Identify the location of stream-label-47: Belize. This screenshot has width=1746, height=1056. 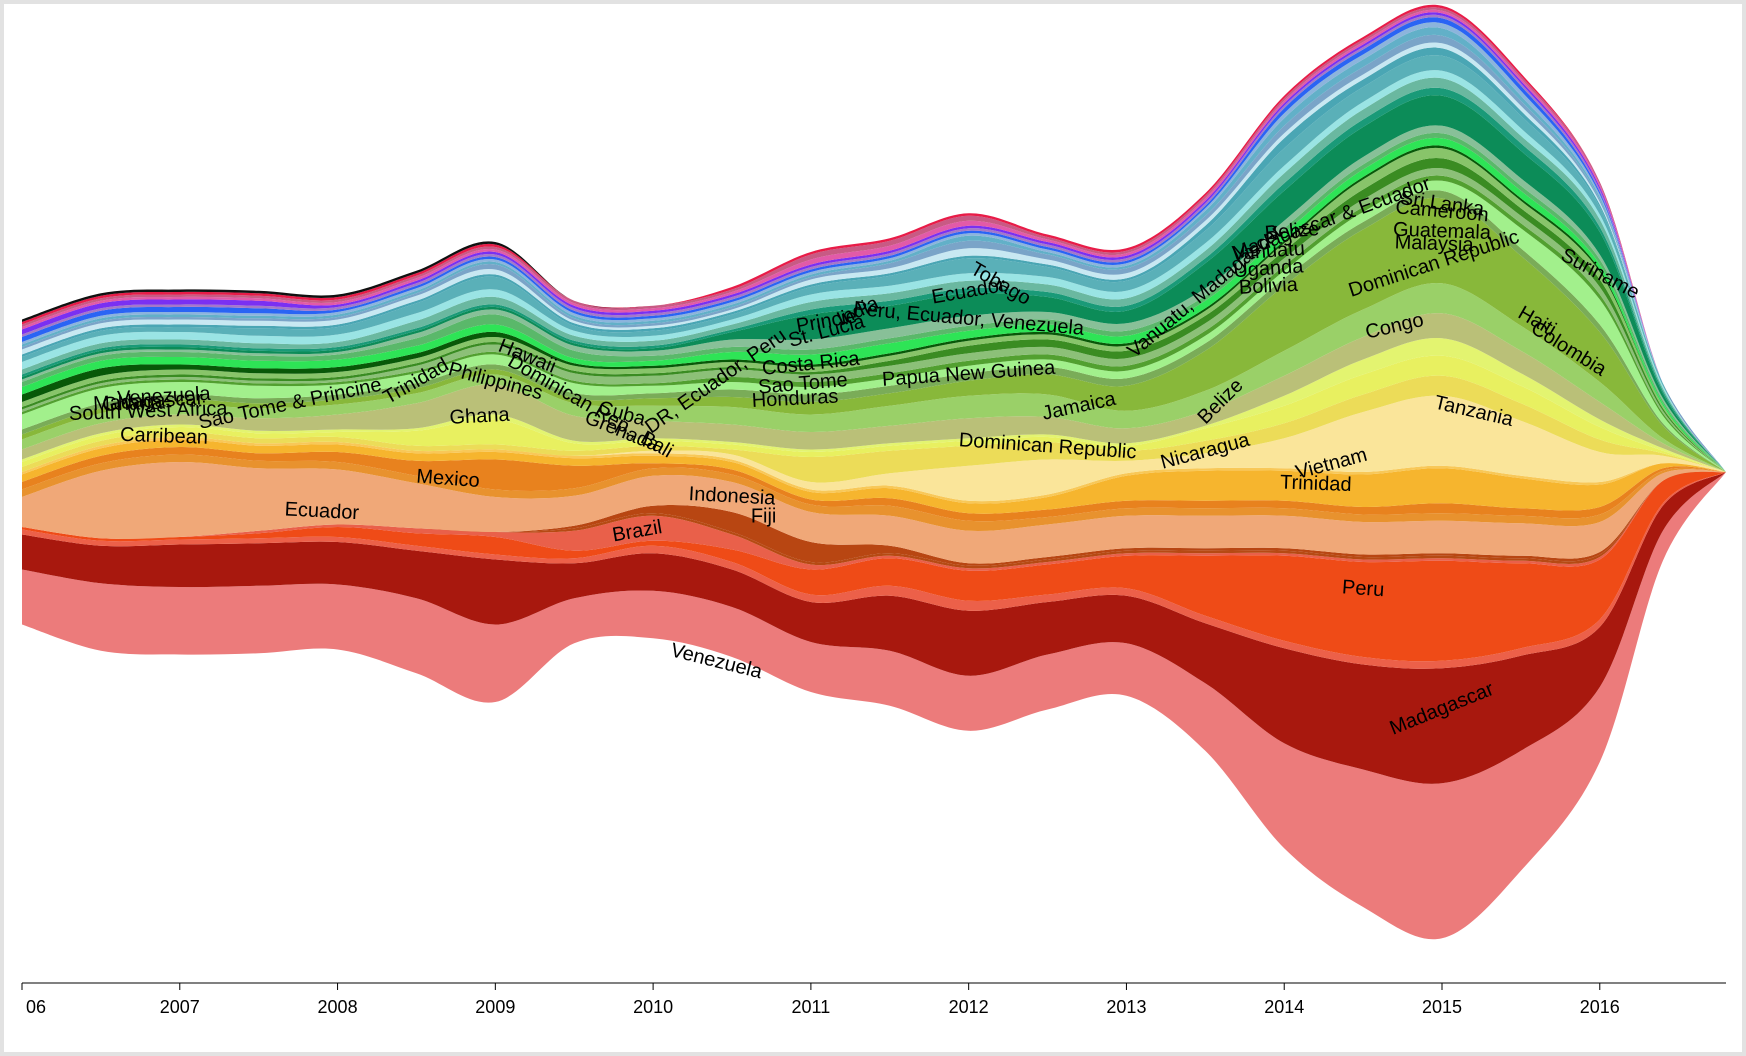
(1292, 231).